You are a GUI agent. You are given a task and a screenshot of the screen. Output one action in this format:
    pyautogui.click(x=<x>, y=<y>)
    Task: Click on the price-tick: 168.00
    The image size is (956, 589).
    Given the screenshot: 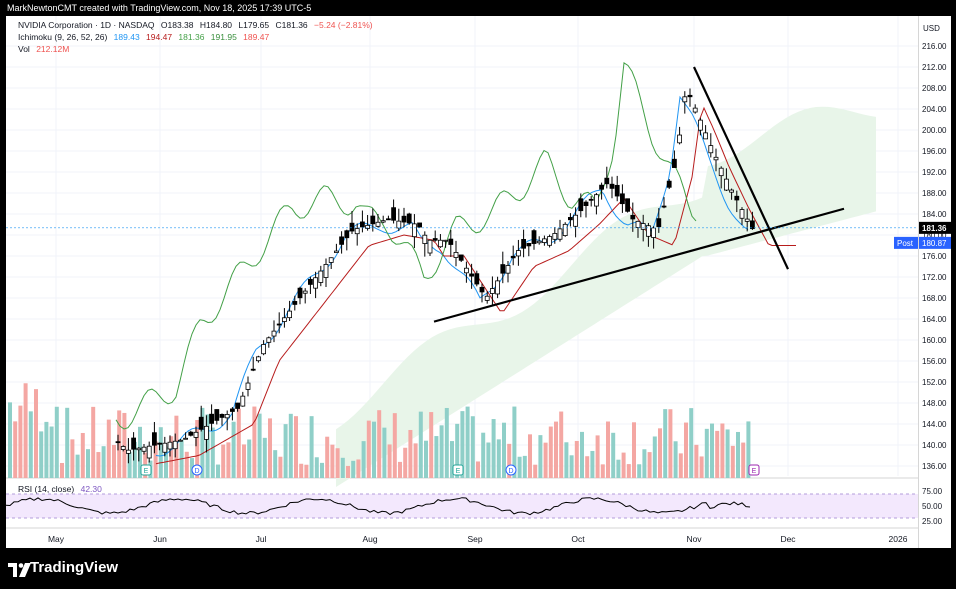 What is the action you would take?
    pyautogui.click(x=934, y=298)
    